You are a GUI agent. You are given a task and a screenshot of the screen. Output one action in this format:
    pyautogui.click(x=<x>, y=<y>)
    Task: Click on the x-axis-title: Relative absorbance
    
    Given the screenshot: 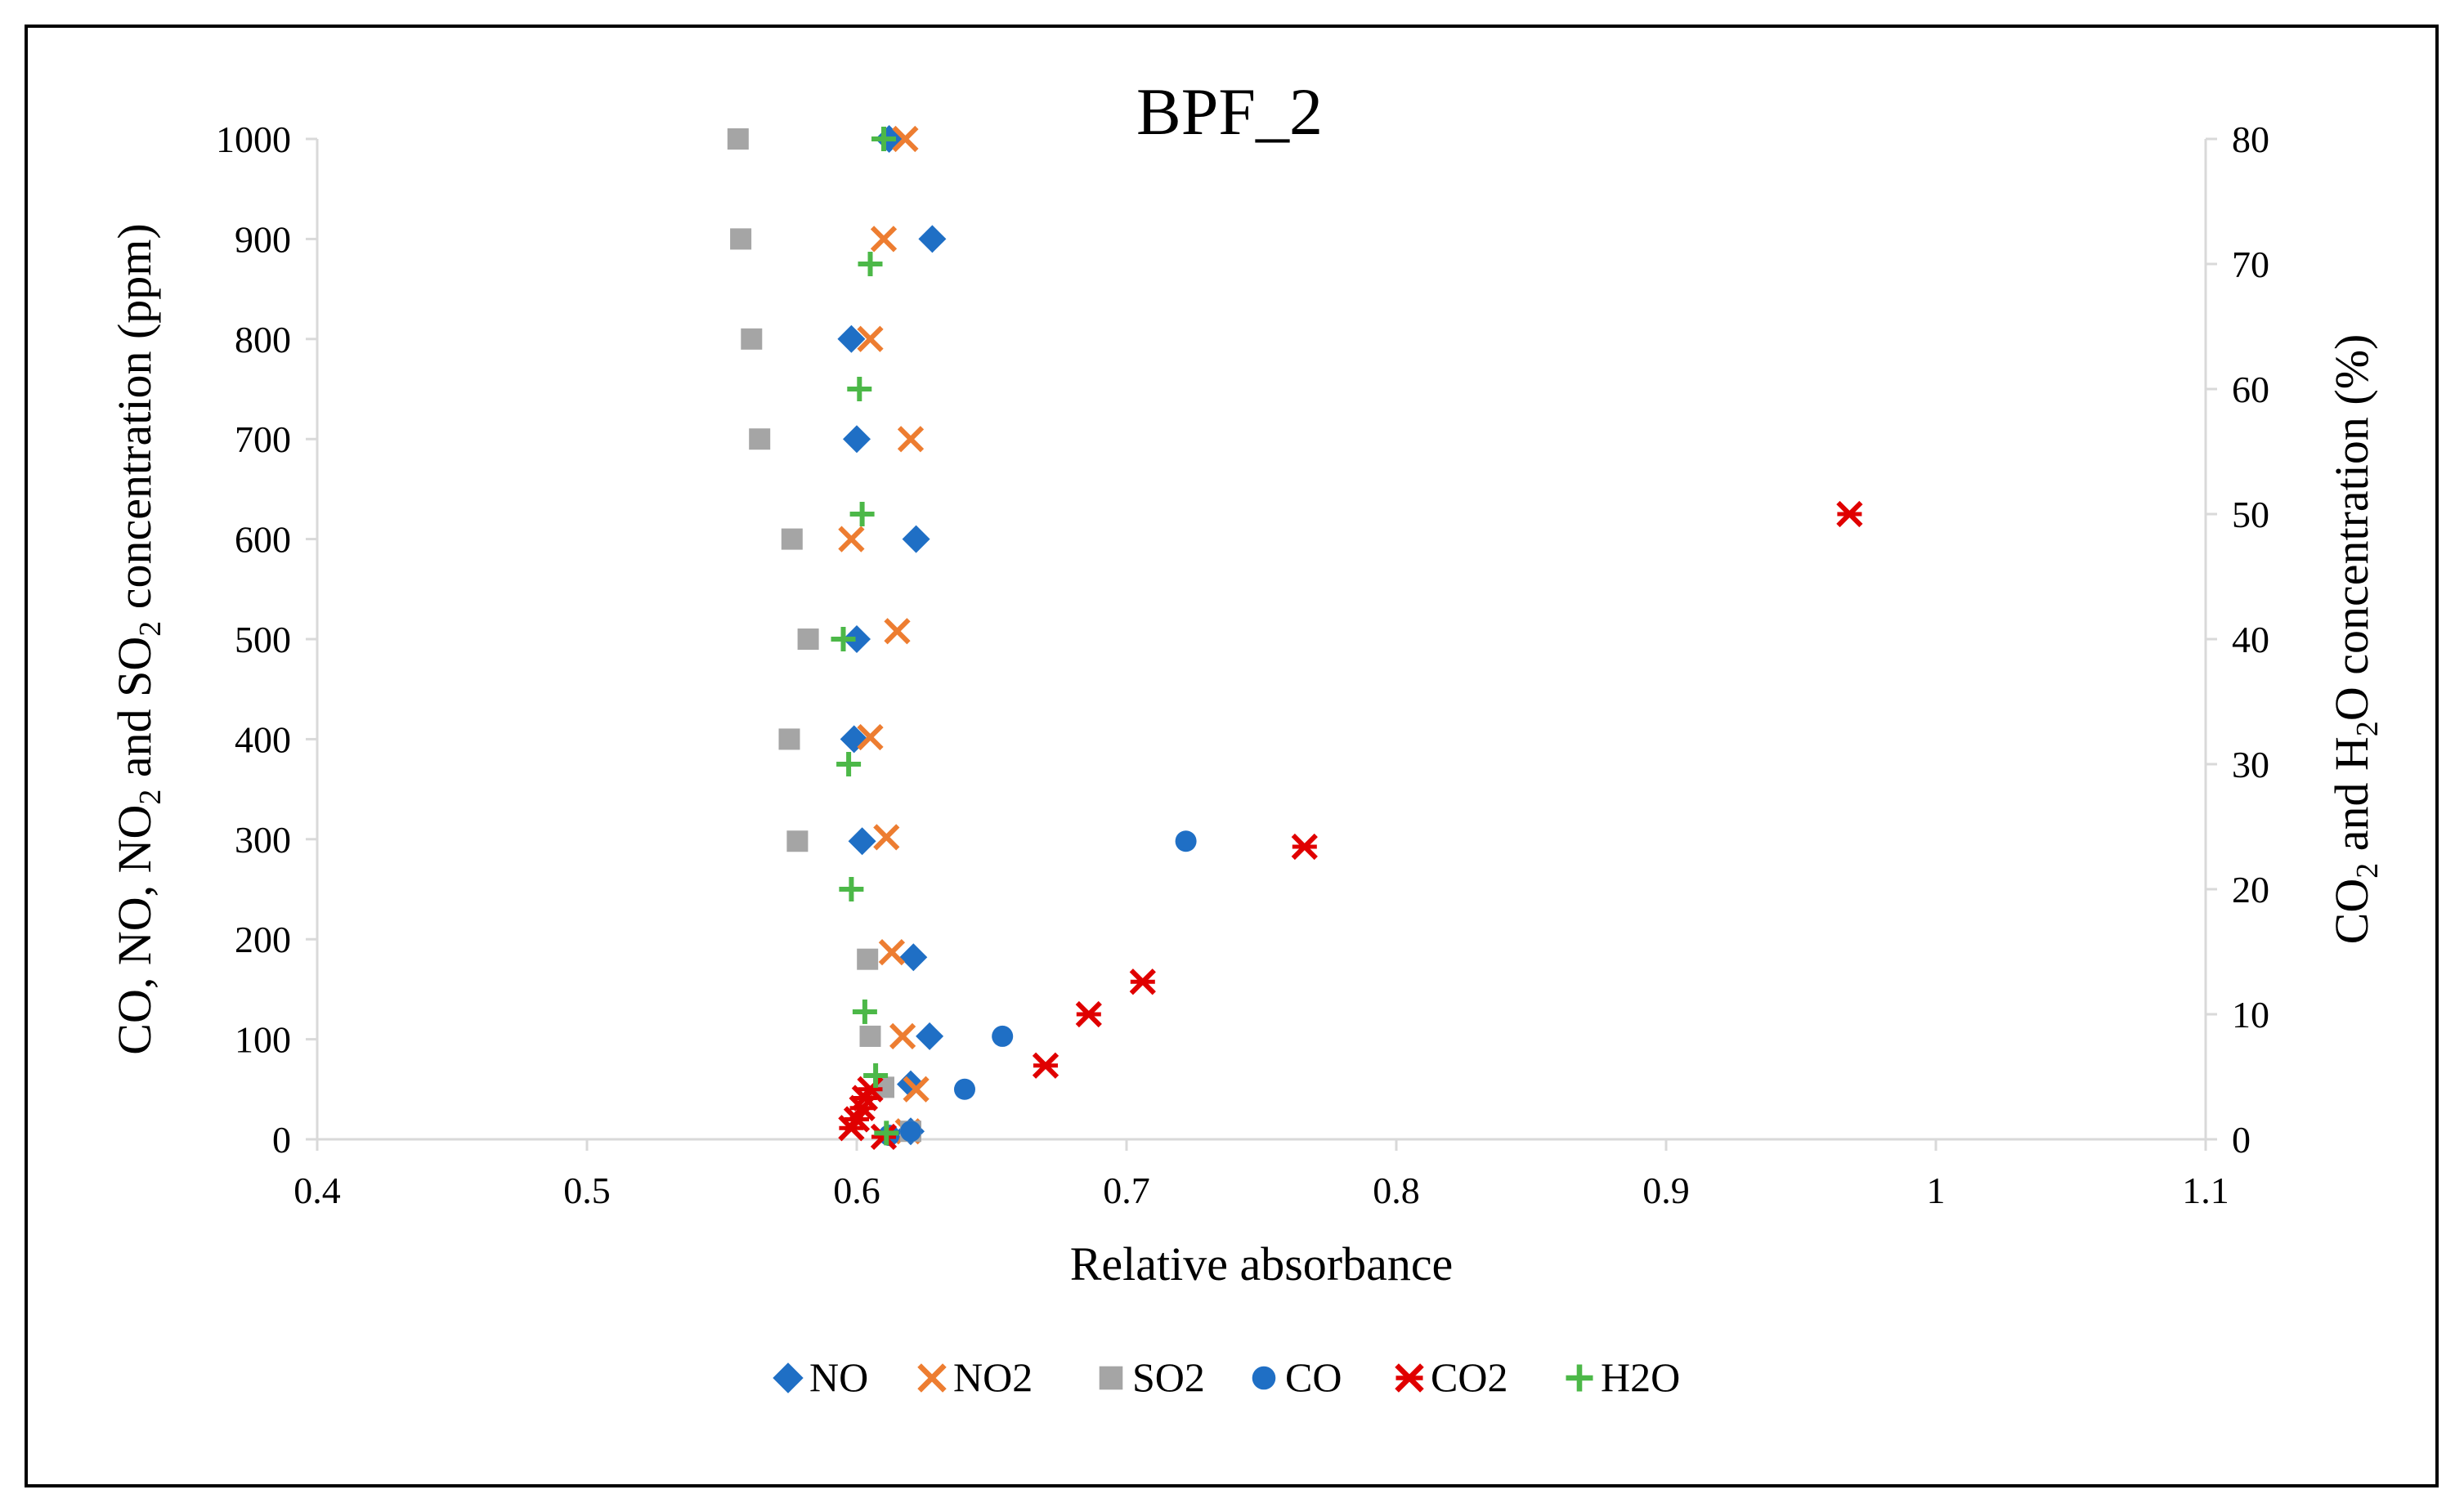 What is the action you would take?
    pyautogui.click(x=1262, y=1264)
    